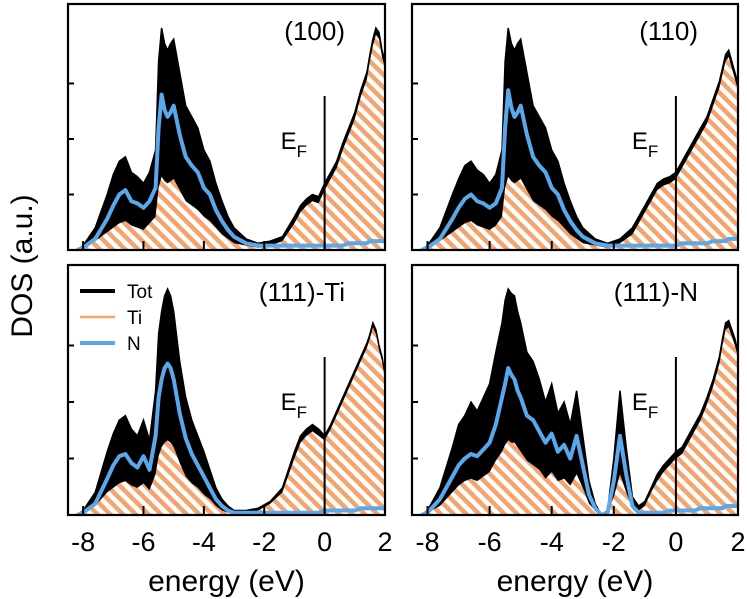  Describe the element at coordinates (314, 31) in the screenshot. I see `panel-title: (100)` at that location.